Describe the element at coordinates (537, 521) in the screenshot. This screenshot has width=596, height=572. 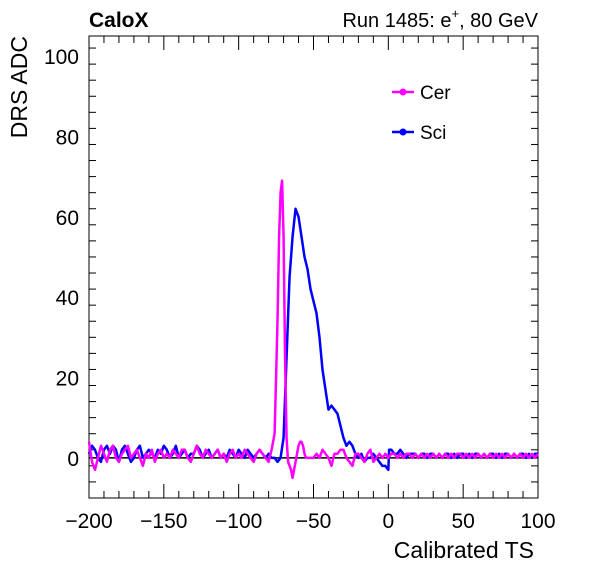
I see `x-tick-label: 100` at that location.